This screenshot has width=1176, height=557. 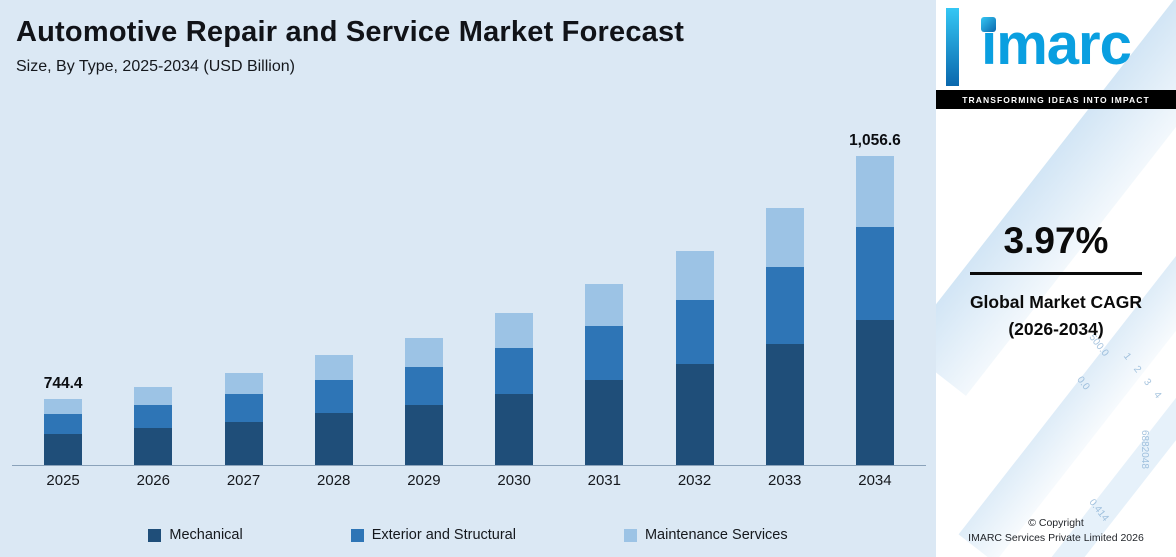 I want to click on copyright-line2: IMARC Services Private Limited 2026, so click(x=1056, y=538).